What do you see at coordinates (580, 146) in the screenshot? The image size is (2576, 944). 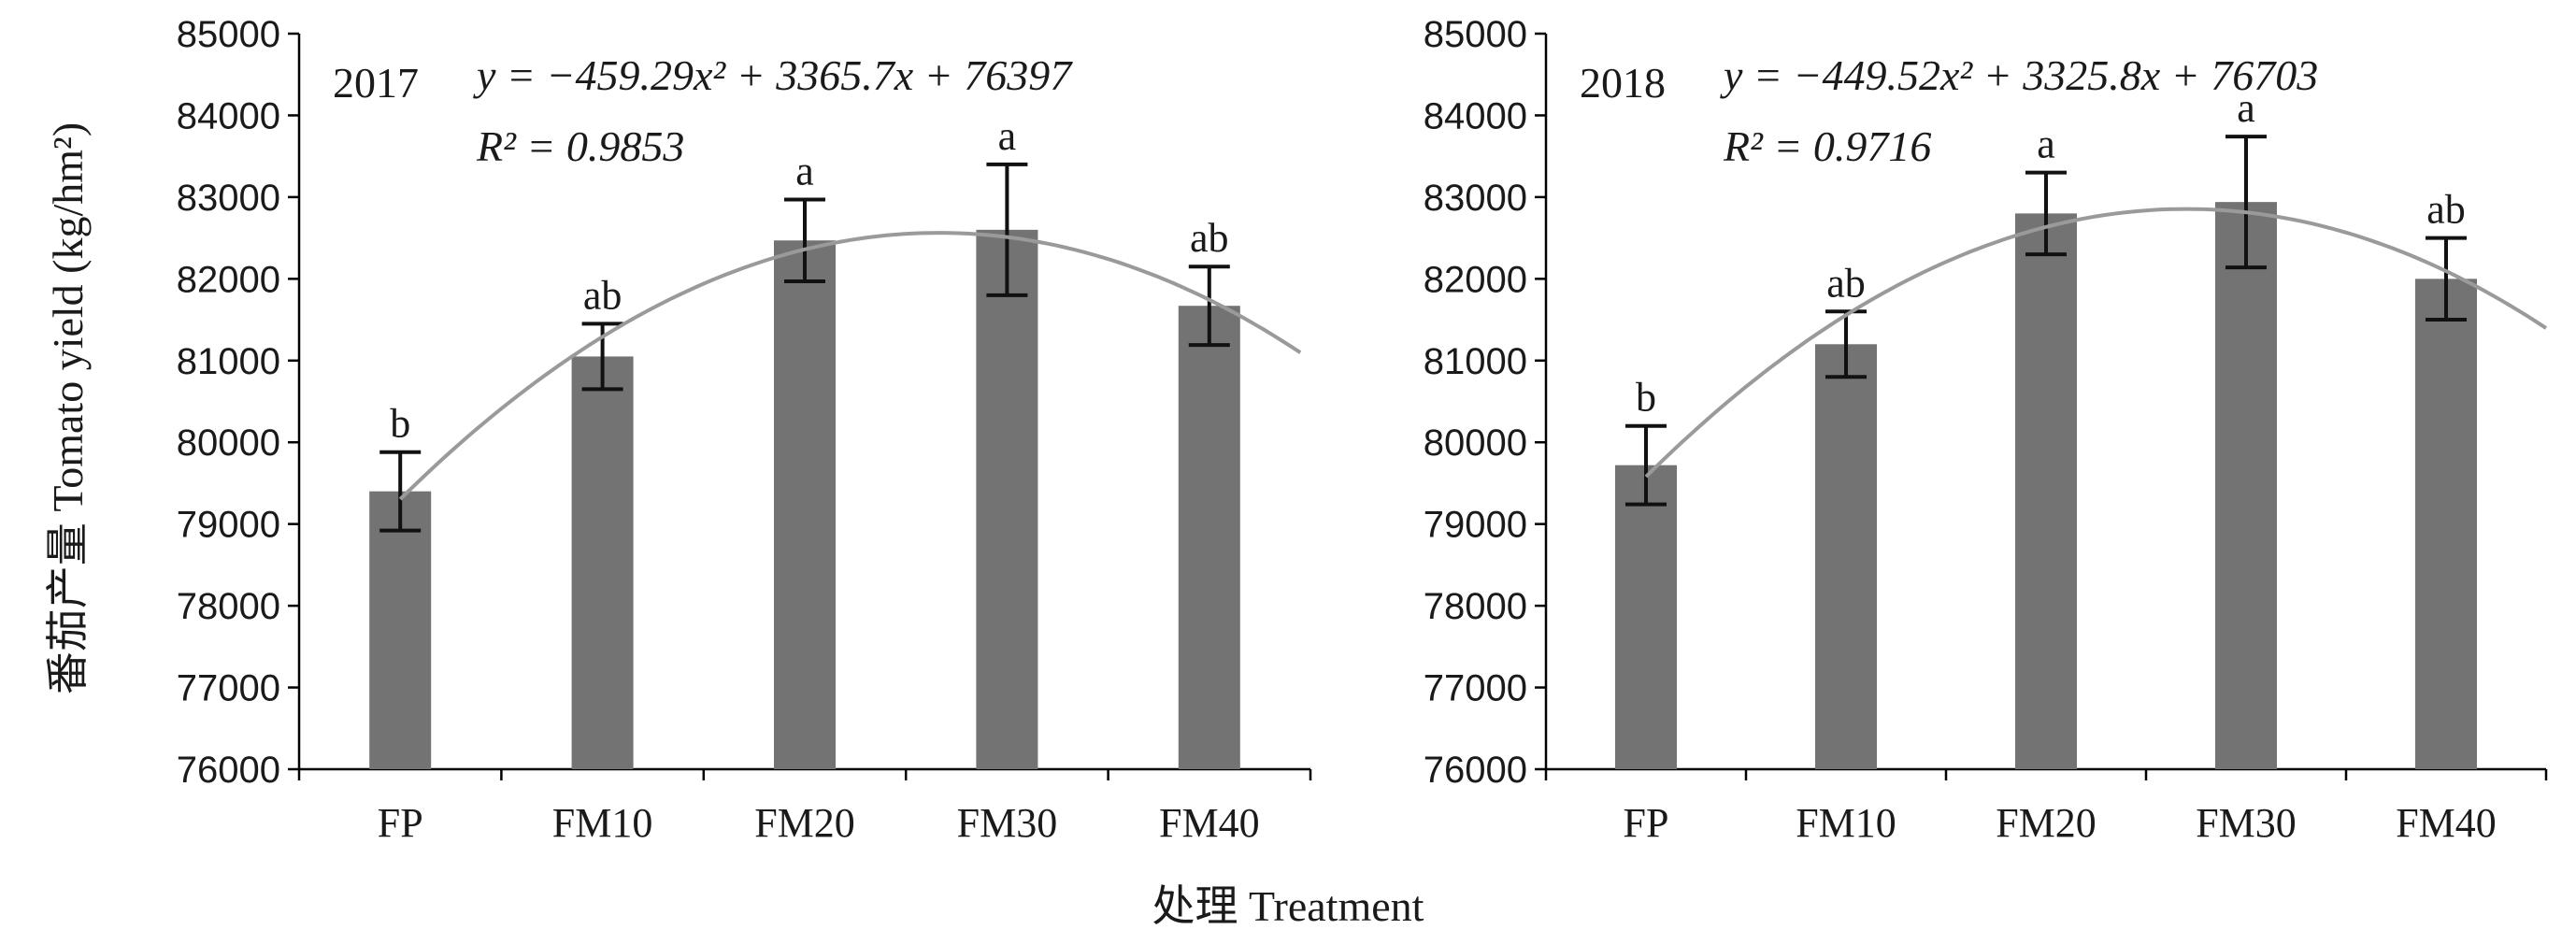 I see `r-squared-label: R² = 0.9853` at bounding box center [580, 146].